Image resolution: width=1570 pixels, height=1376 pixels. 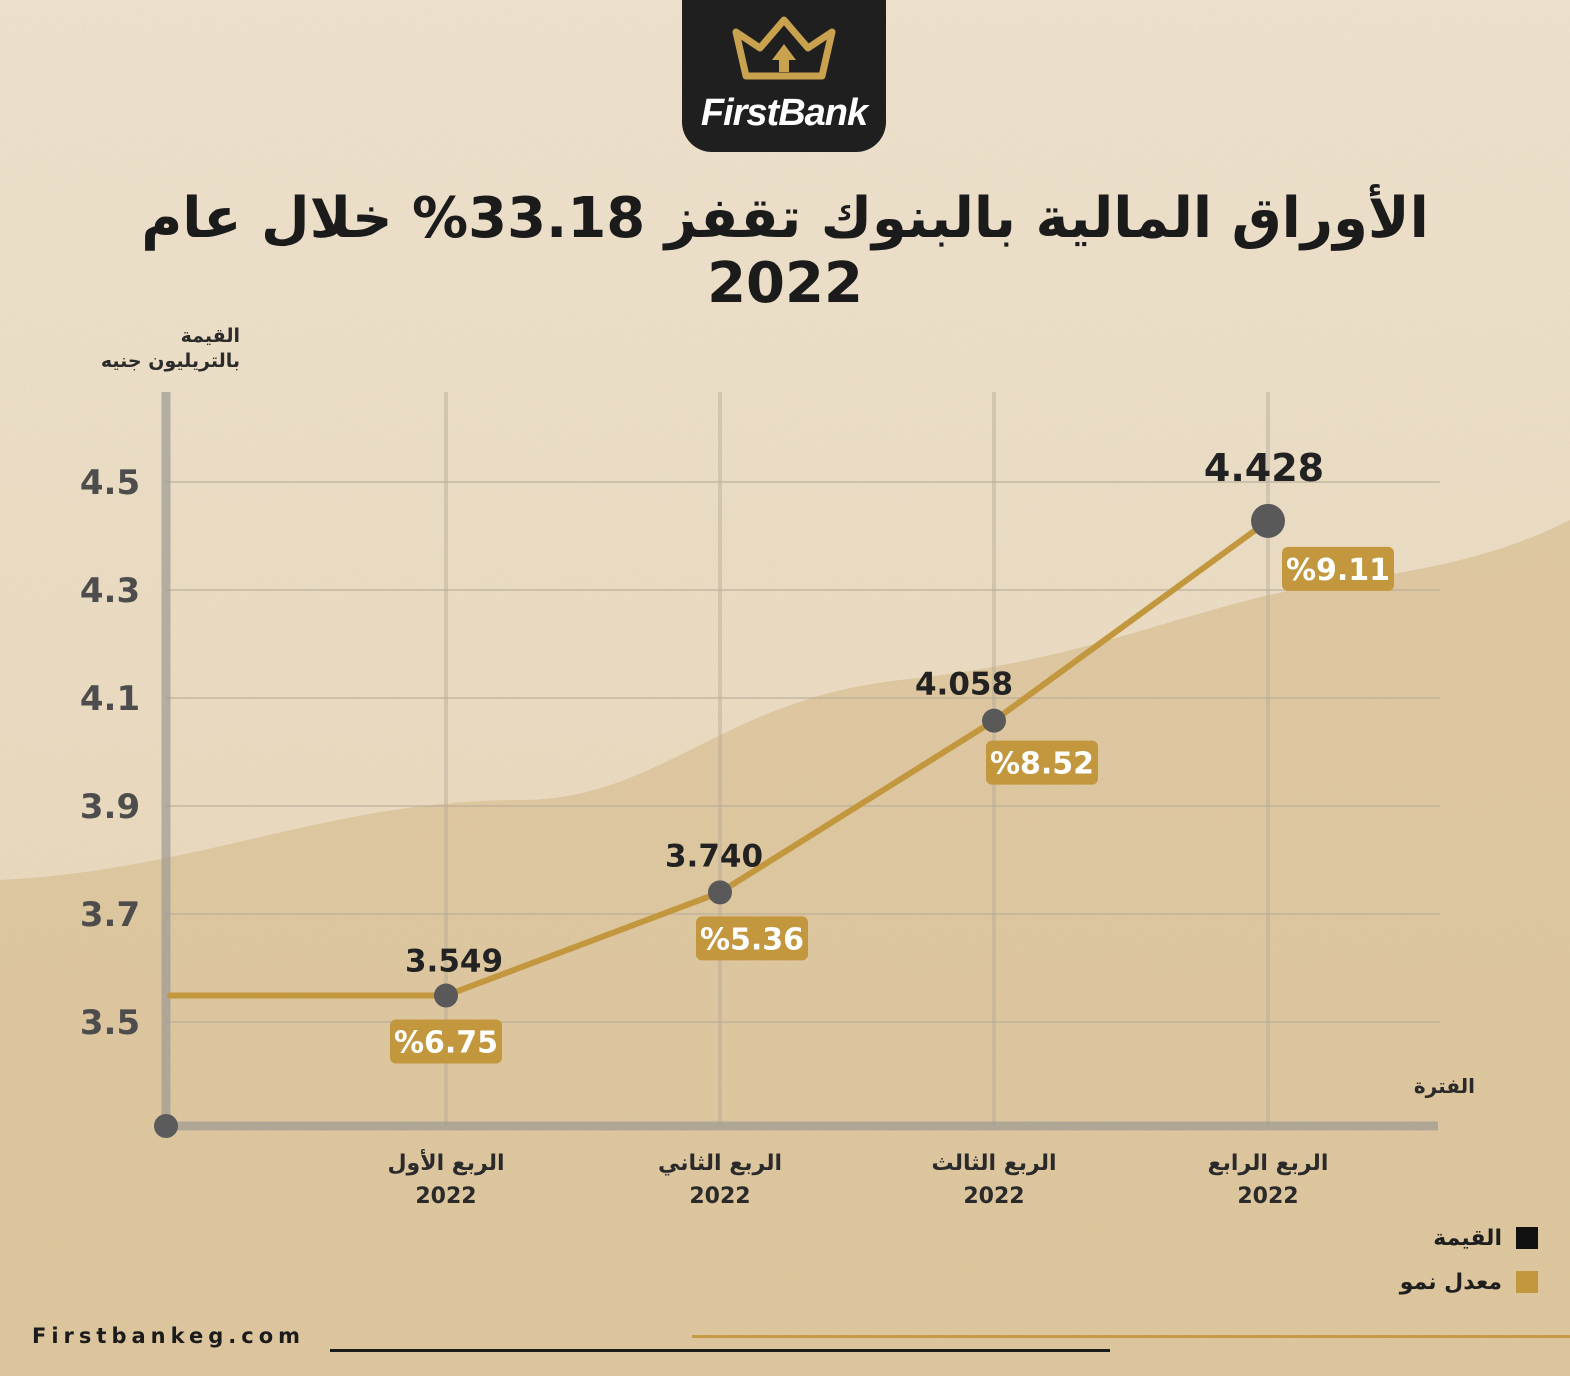 I want to click on x-tick-label-1: الربع الثاني, so click(x=720, y=1163).